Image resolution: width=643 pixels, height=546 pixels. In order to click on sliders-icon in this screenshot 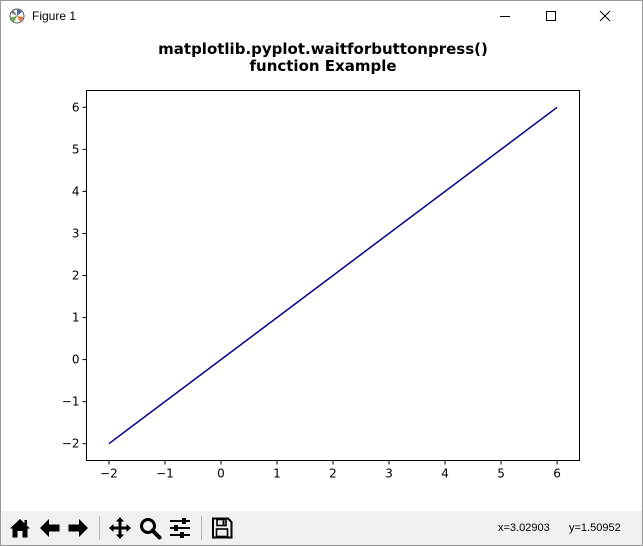, I will do `click(180, 528)`.